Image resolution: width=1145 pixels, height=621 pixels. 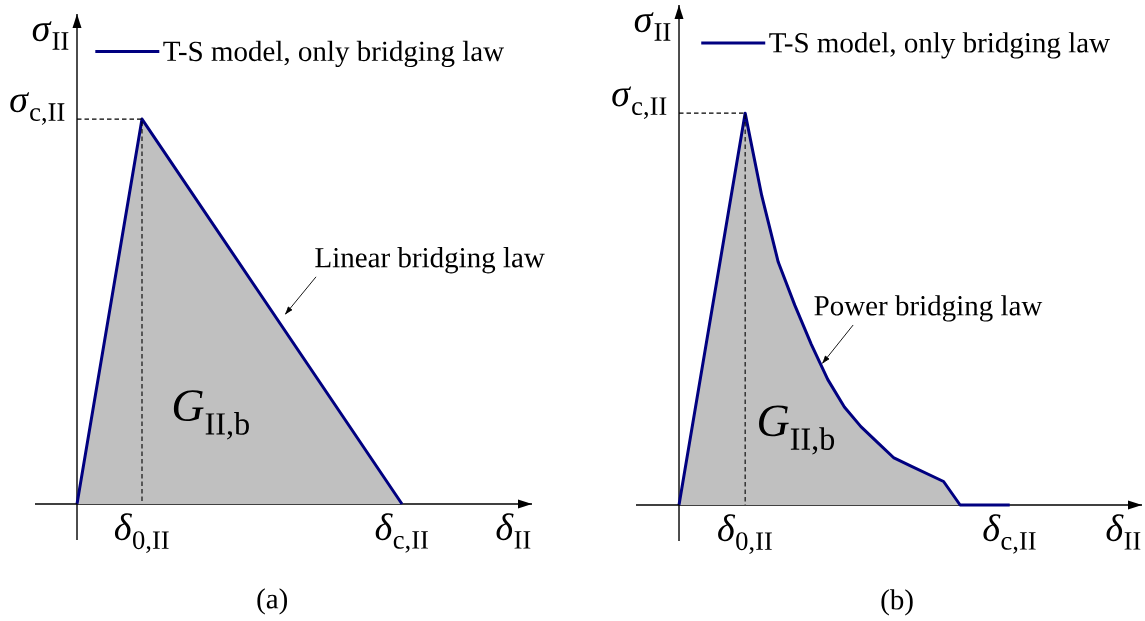 I want to click on text: (b), so click(x=897, y=602).